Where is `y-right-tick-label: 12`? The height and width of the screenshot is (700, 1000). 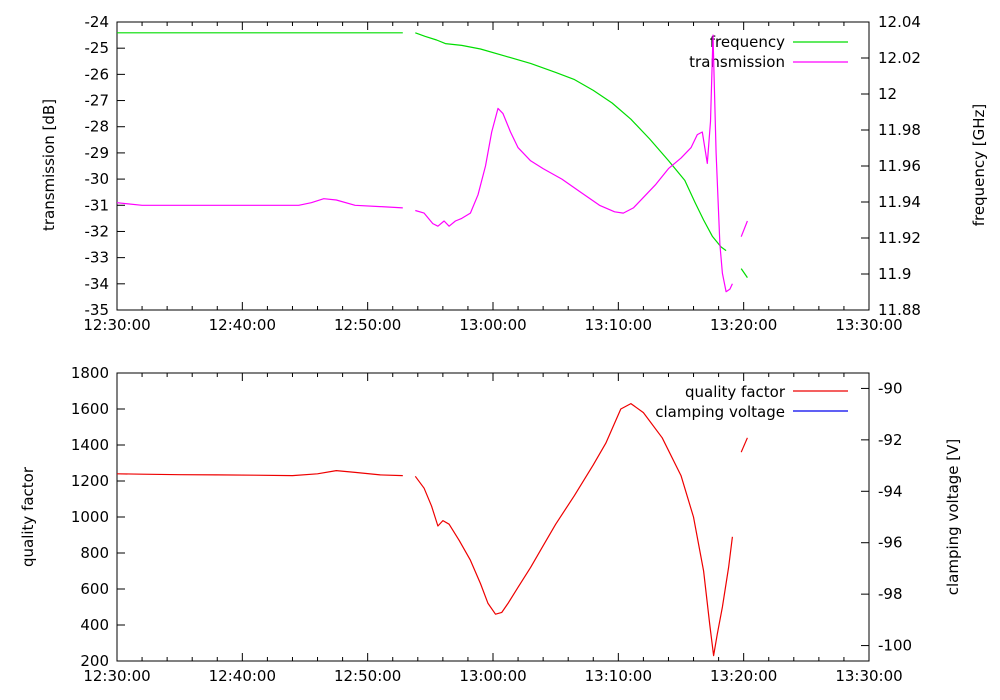 y-right-tick-label: 12 is located at coordinates (887, 94).